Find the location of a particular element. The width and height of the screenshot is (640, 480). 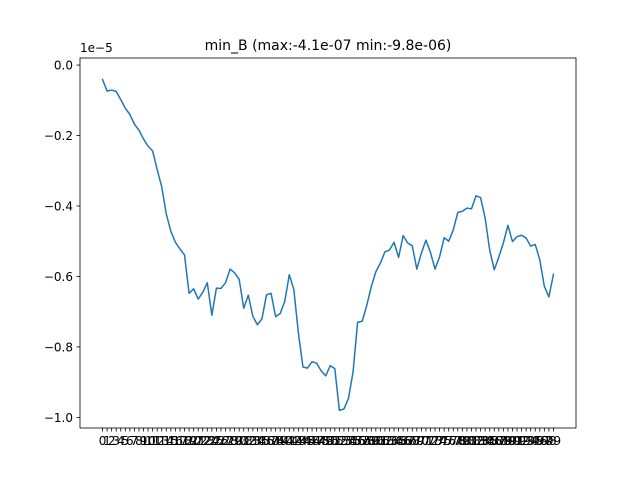

x-tick-label: 5 is located at coordinates (125, 441).